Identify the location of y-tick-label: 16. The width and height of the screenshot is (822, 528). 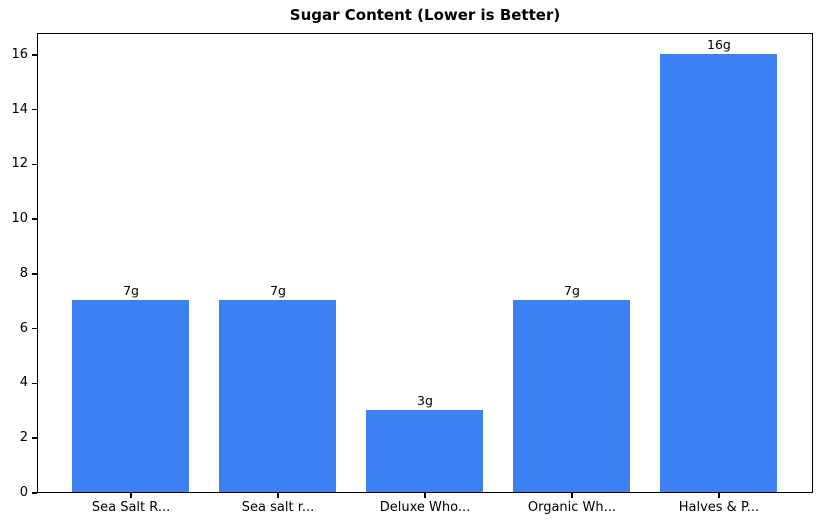
(19, 54).